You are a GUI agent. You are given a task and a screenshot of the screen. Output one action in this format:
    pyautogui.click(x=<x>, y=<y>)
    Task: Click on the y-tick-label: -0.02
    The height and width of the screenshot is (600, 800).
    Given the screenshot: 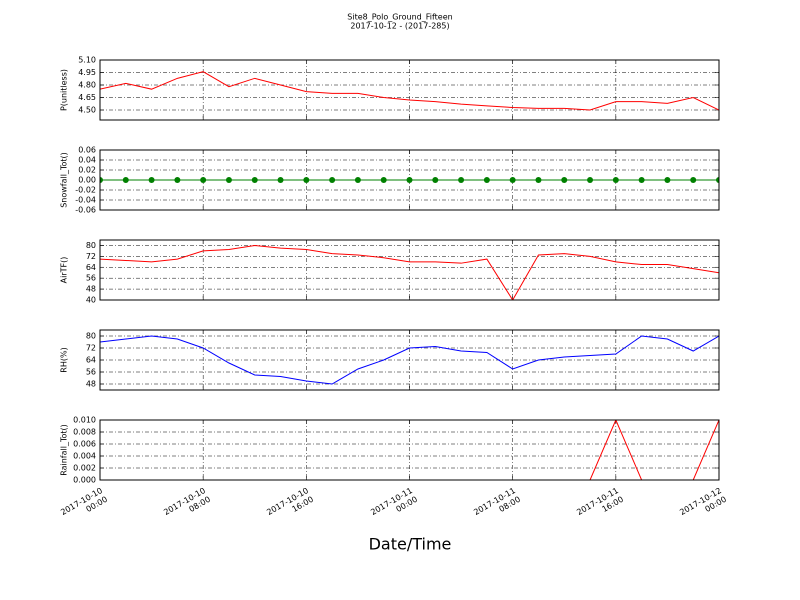 What is the action you would take?
    pyautogui.click(x=85, y=190)
    